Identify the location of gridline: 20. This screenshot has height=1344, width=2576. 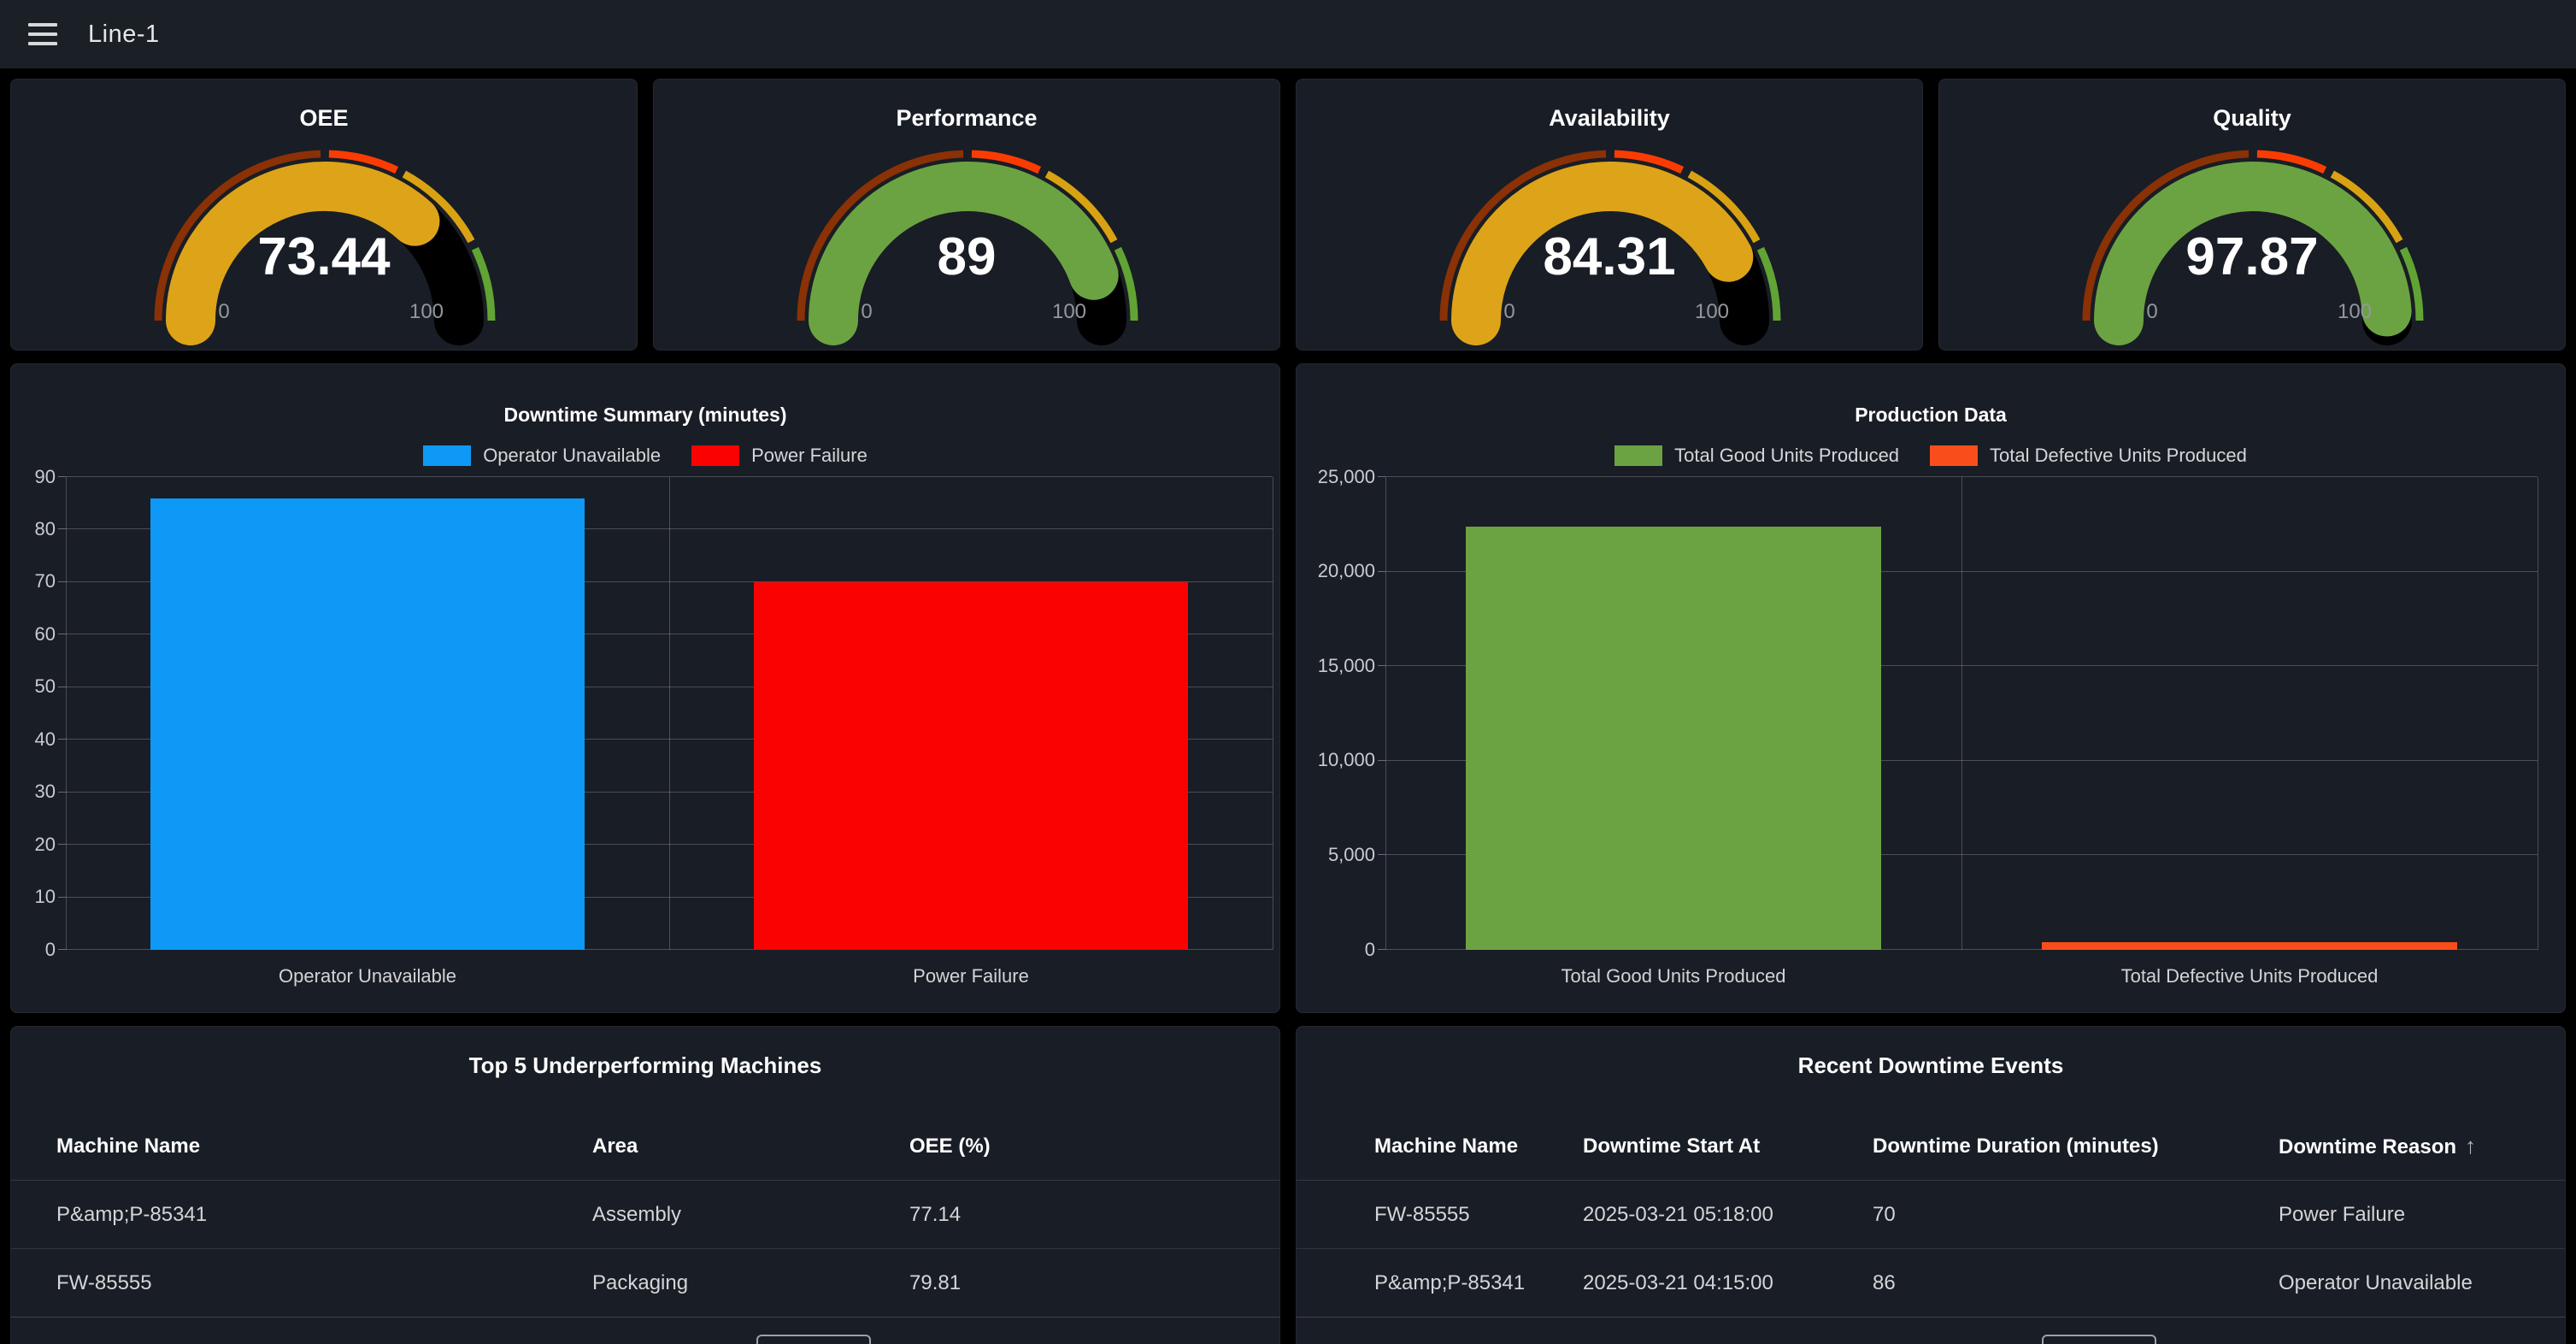
(654, 844).